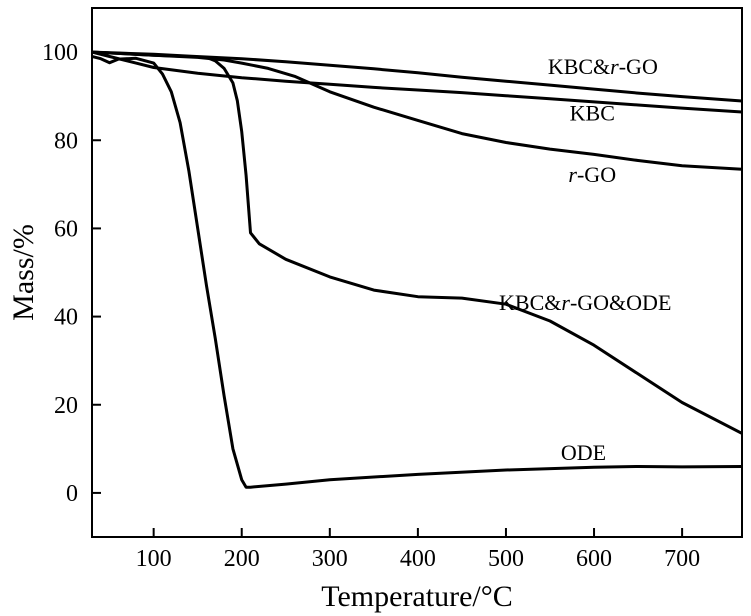 The image size is (751, 616). What do you see at coordinates (416, 596) in the screenshot?
I see `x-axis-title: Temperature/°C` at bounding box center [416, 596].